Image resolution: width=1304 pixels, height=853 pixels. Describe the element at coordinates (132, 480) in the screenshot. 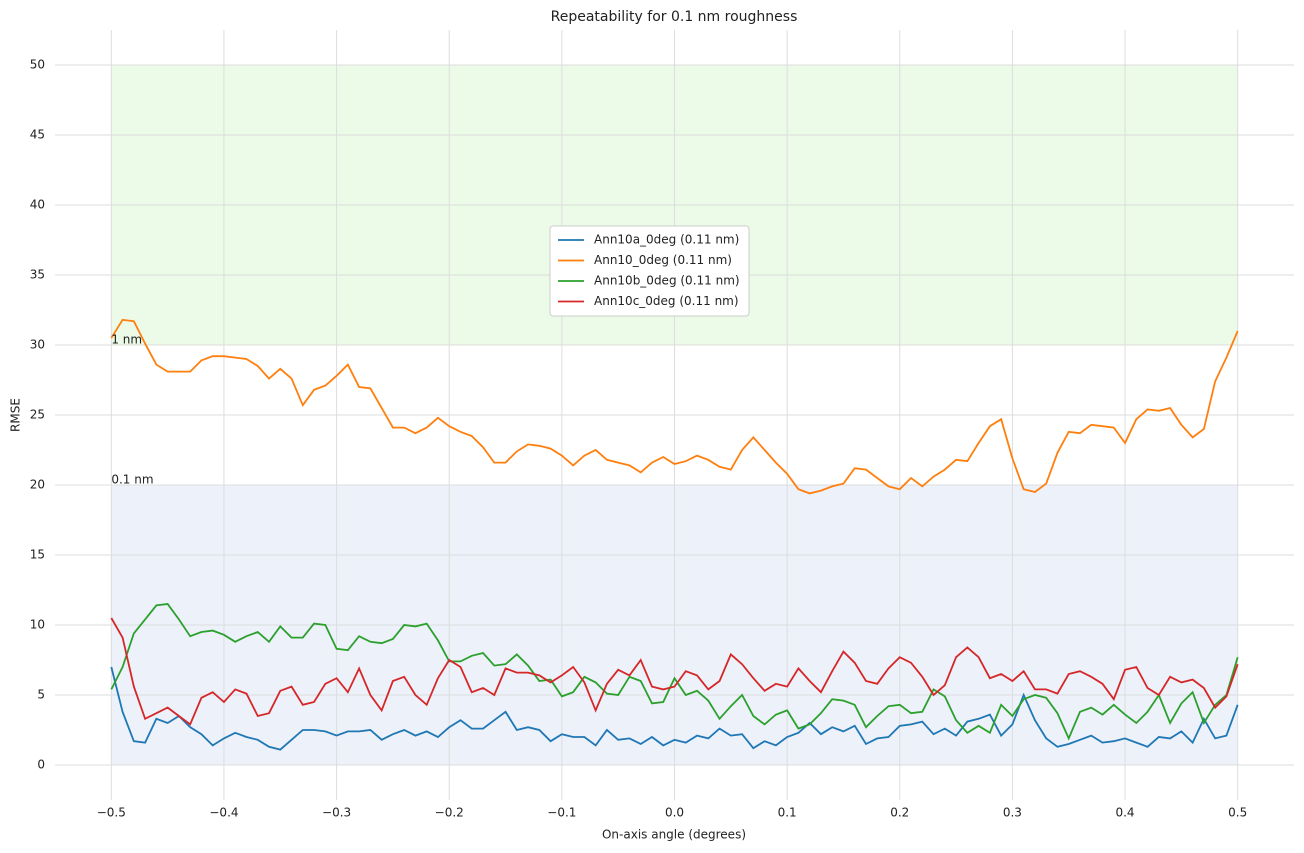

I see `annotation: 0.1 nm` at that location.